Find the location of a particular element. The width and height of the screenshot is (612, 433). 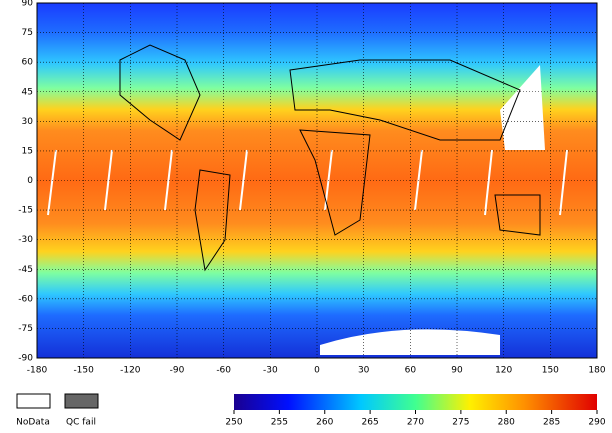

lon-tick-label: 30 is located at coordinates (364, 371).